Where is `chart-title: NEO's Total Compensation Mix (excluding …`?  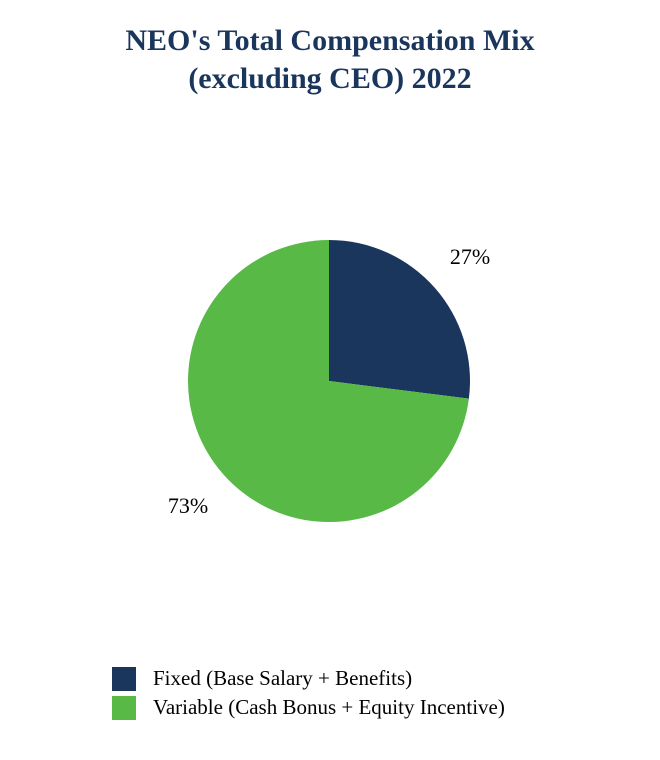
chart-title: NEO's Total Compensation Mix (excluding … is located at coordinates (330, 60).